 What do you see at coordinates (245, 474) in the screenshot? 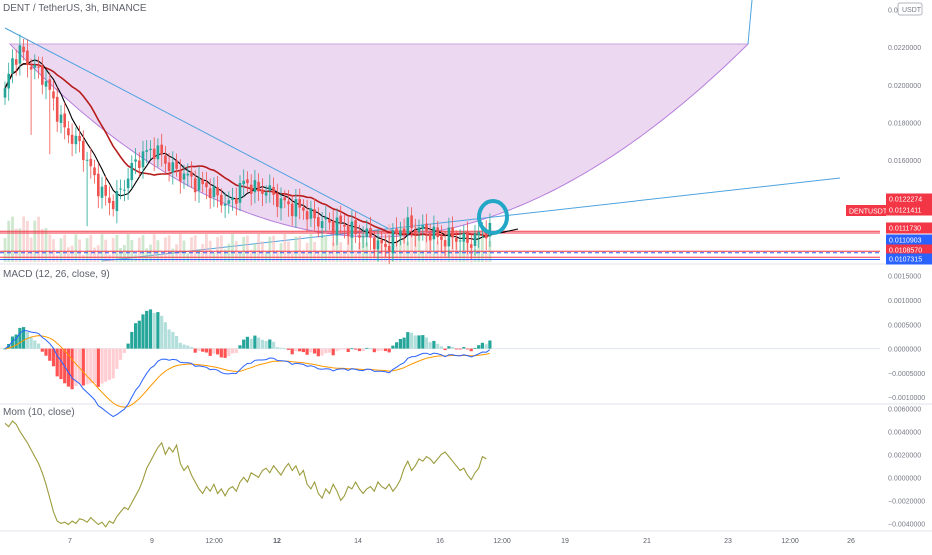
I see `momentum-line` at bounding box center [245, 474].